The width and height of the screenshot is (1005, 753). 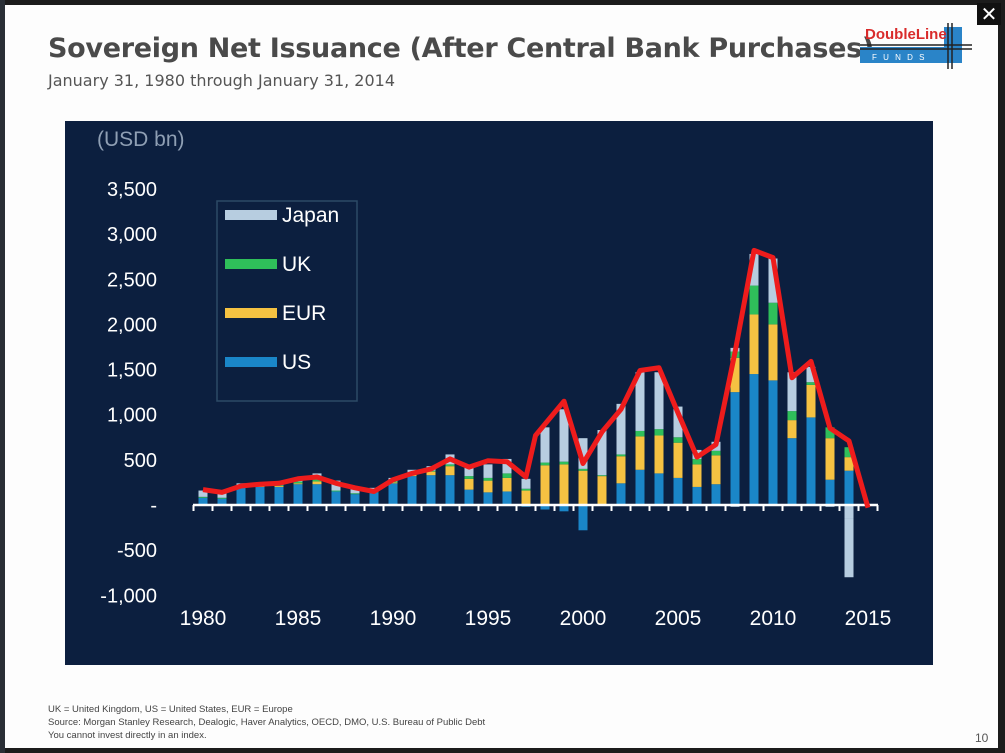 I want to click on bar-japan-2002, so click(x=621, y=429).